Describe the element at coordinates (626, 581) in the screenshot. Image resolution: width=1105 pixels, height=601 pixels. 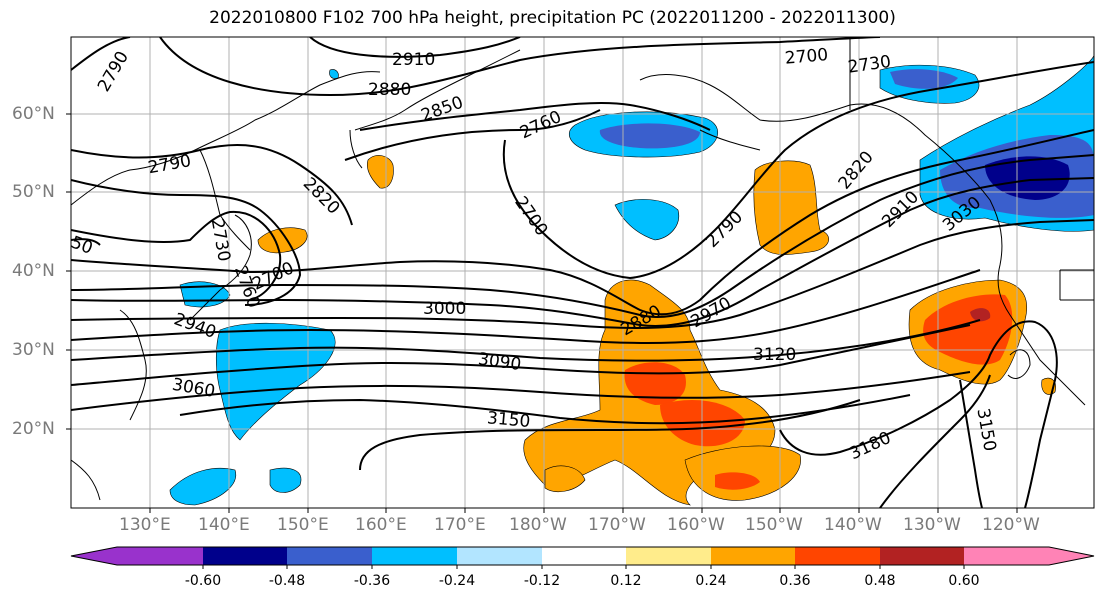
I see `colorbar-tick-label: 0.12` at that location.